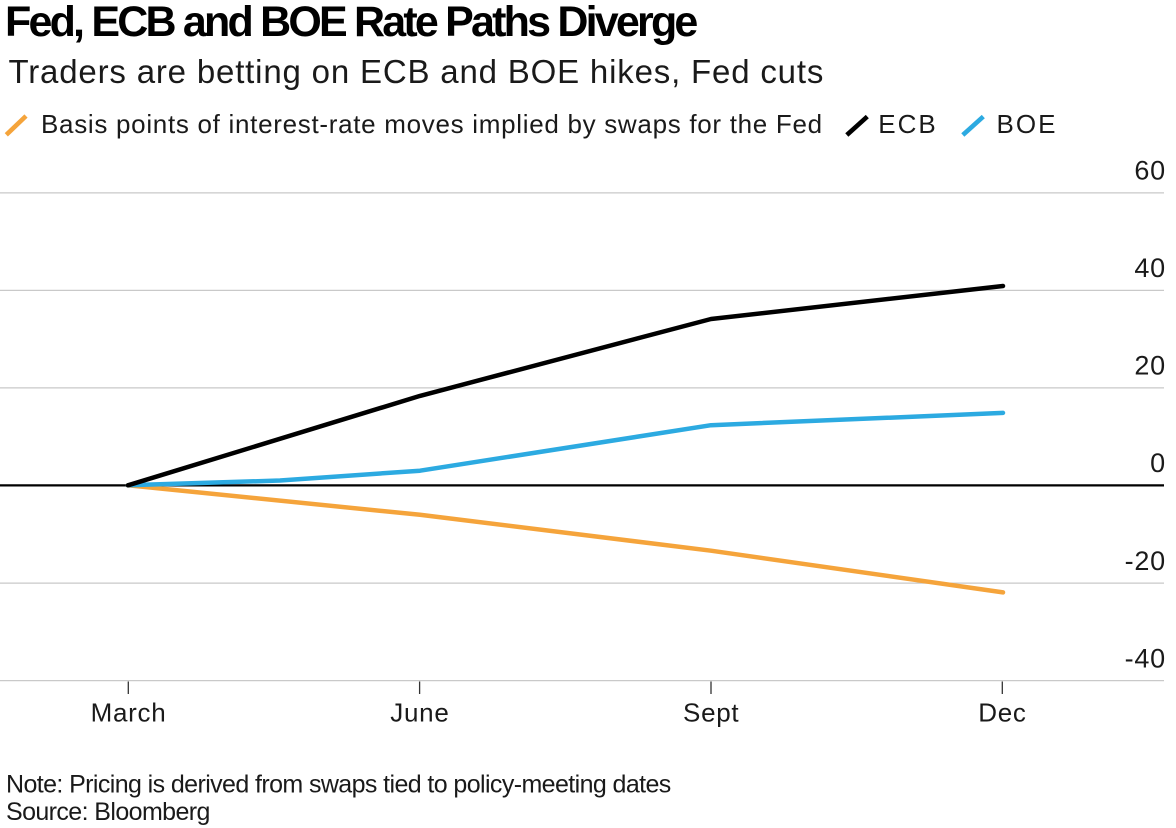 The width and height of the screenshot is (1176, 828). What do you see at coordinates (711, 713) in the screenshot?
I see `svg-text: Sept` at bounding box center [711, 713].